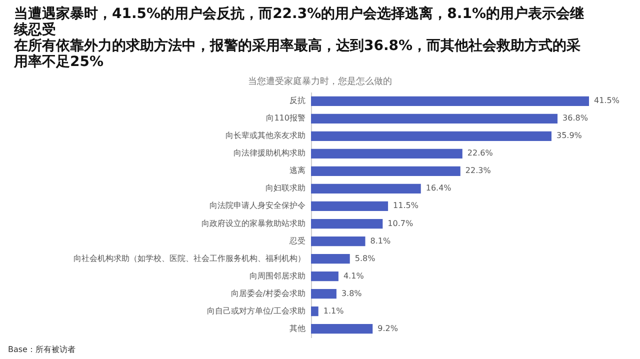  I want to click on y-tick-label: 逃离, so click(298, 171).